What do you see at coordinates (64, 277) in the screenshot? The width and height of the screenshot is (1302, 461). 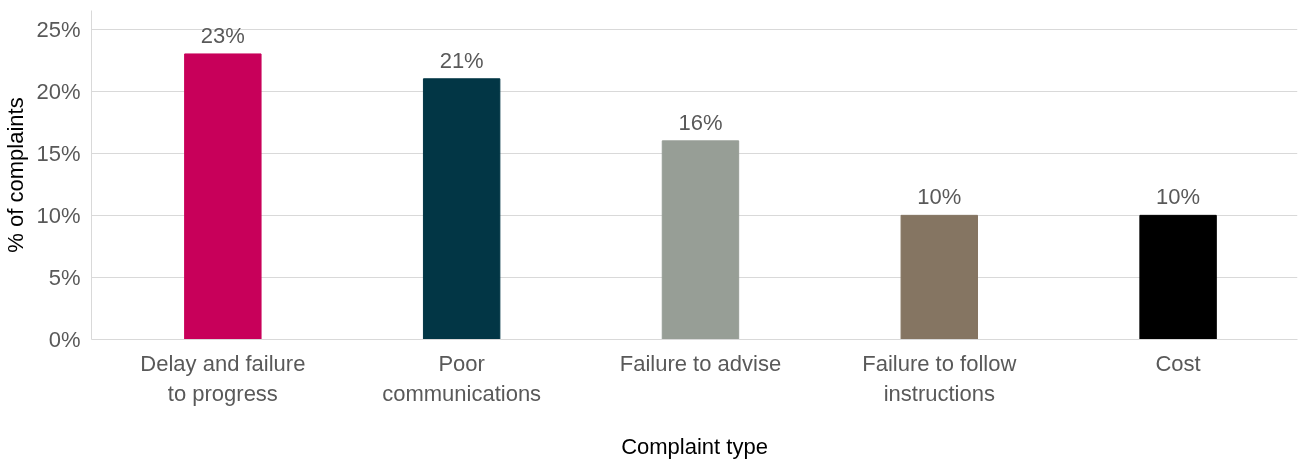 I see `y-tick-label: 5%` at bounding box center [64, 277].